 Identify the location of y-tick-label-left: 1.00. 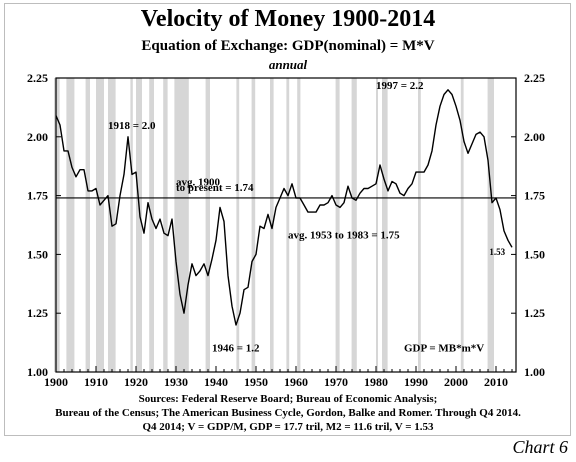
(37, 372).